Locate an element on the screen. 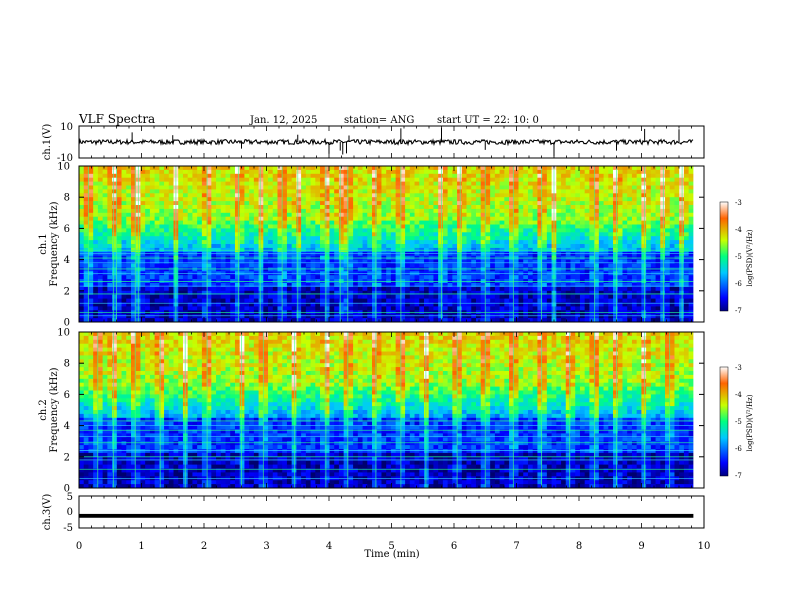 Image resolution: width=792 pixels, height=612 pixels. spectrogram-1-ytick-4: 4 is located at coordinates (67, 260).